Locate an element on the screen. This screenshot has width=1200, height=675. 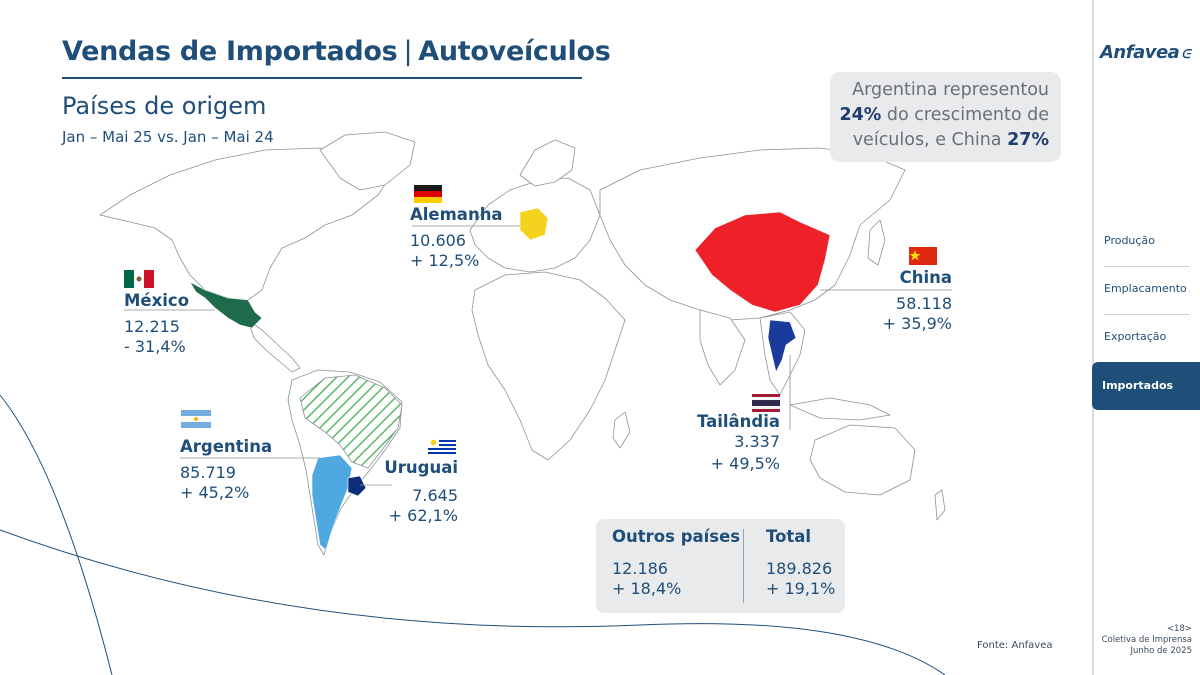
title-underline is located at coordinates (322, 78).